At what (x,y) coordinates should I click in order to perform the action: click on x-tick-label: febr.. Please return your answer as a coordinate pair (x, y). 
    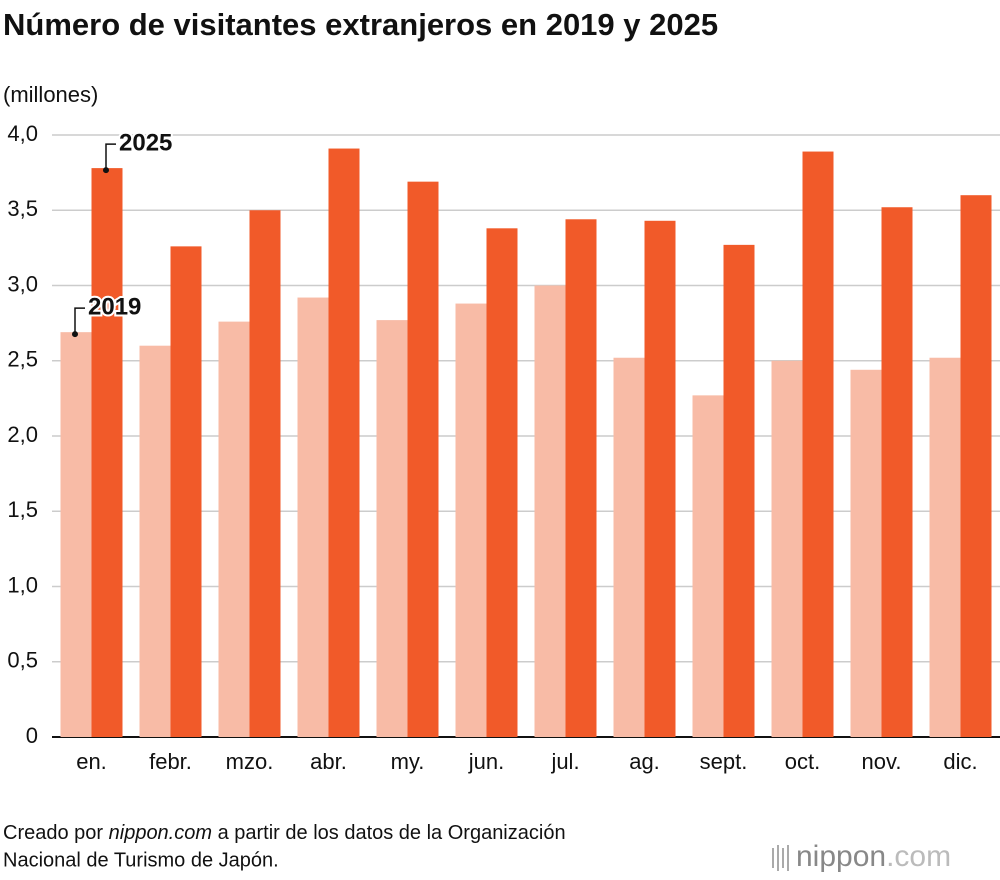
    Looking at the image, I should click on (170, 761).